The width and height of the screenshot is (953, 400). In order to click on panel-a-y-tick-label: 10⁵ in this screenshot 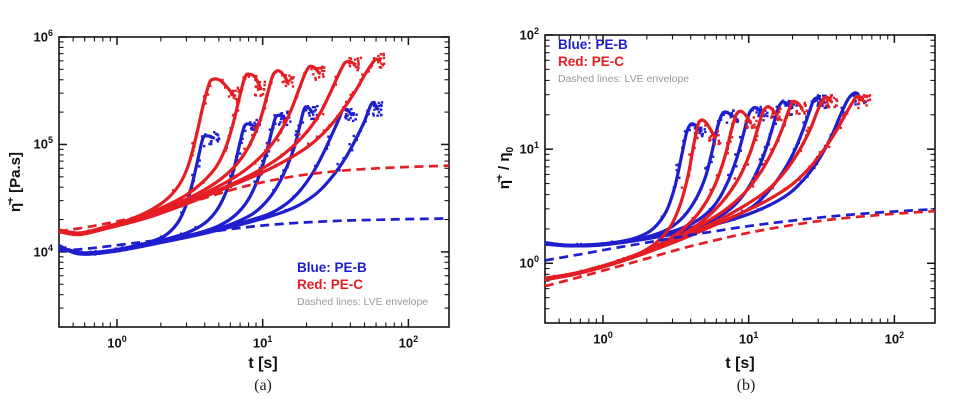, I will do `click(43, 143)`.